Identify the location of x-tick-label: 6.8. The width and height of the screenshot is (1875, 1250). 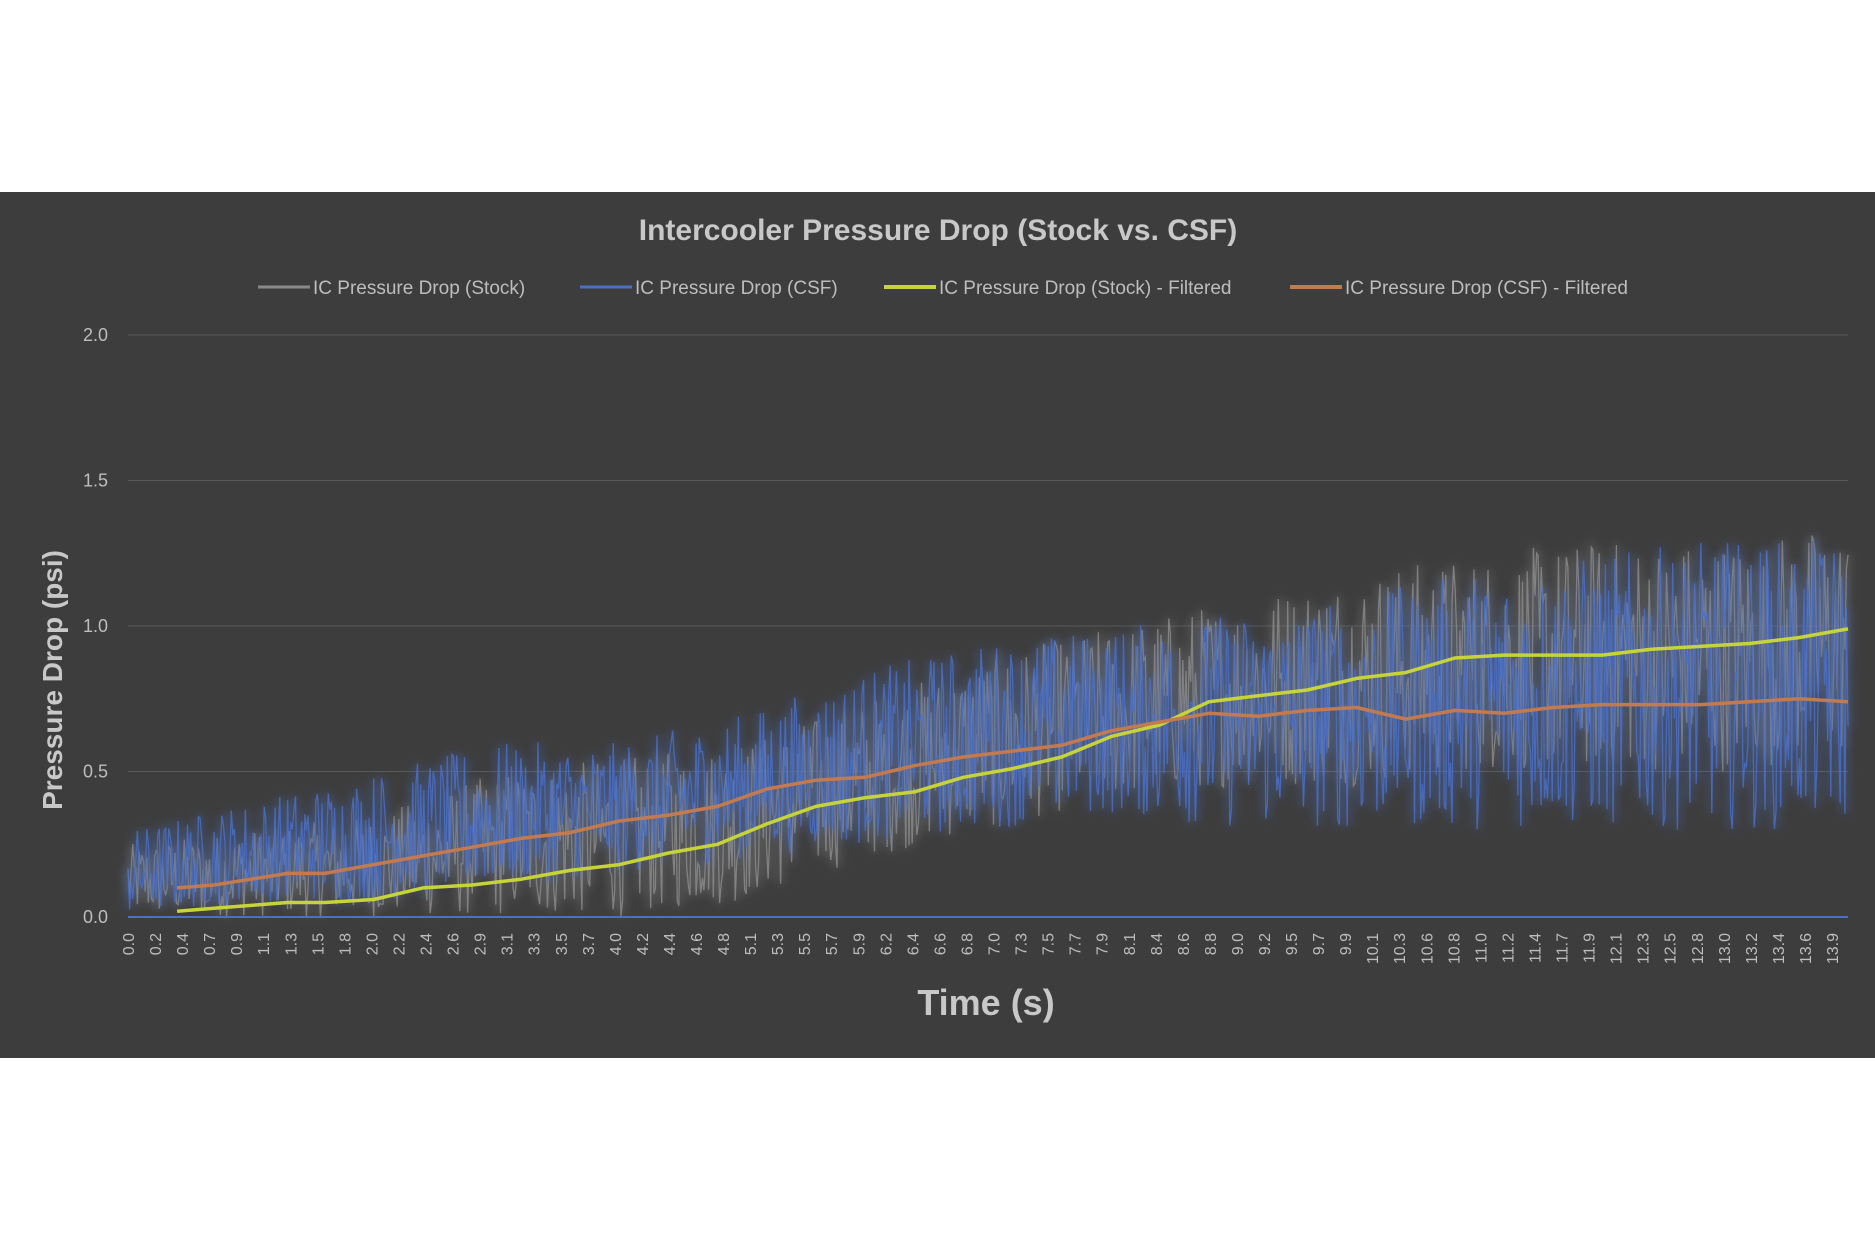
(967, 944).